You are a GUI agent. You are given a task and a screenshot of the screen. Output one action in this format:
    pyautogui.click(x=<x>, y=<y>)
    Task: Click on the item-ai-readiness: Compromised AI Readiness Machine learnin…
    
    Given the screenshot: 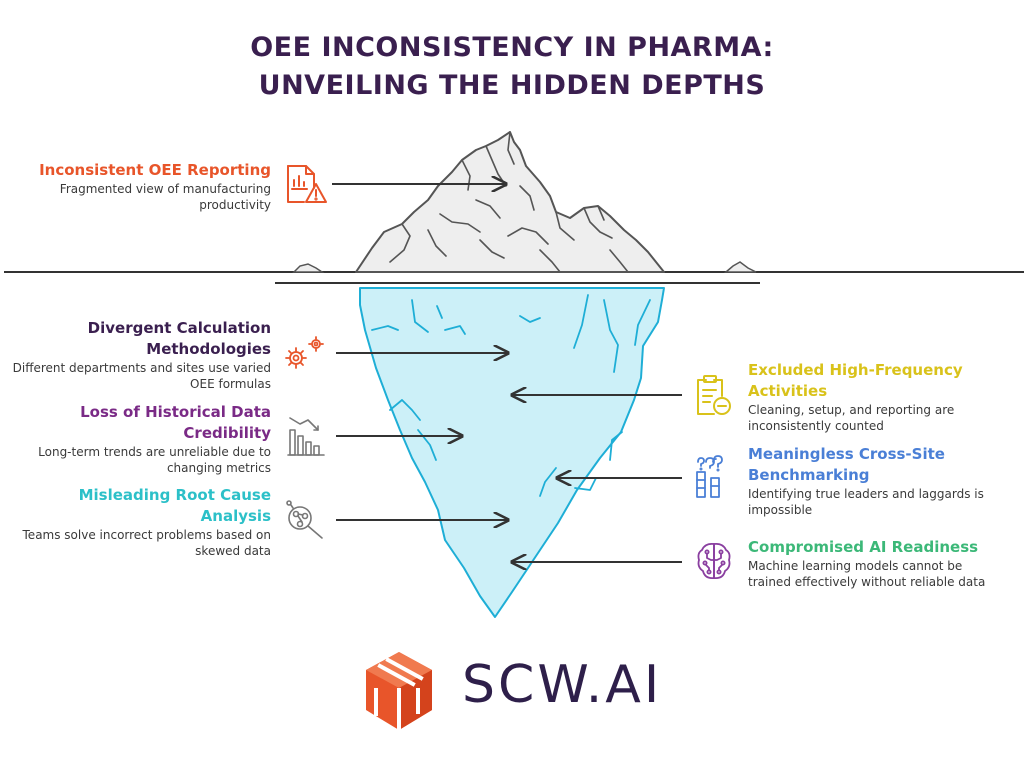 What is the action you would take?
    pyautogui.click(x=878, y=563)
    